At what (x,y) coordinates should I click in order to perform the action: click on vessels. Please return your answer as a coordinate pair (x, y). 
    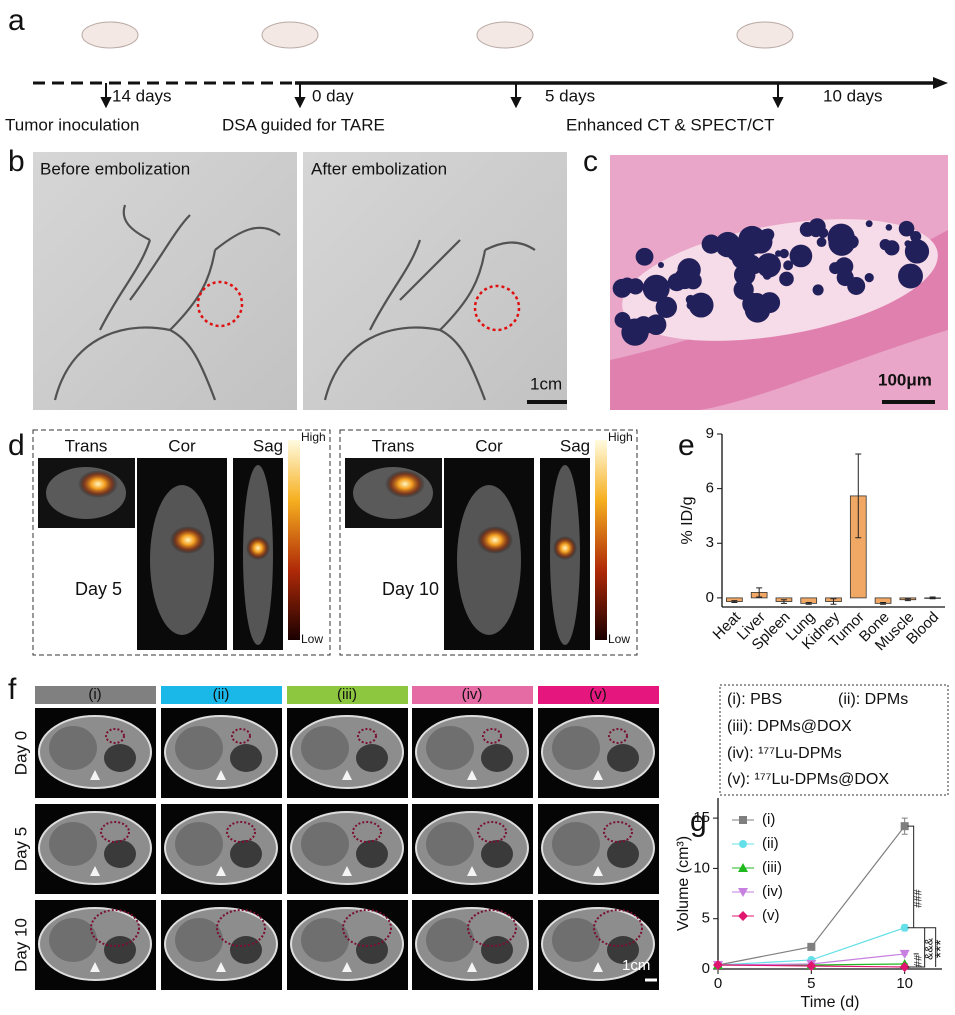
    Looking at the image, I should click on (429, 320).